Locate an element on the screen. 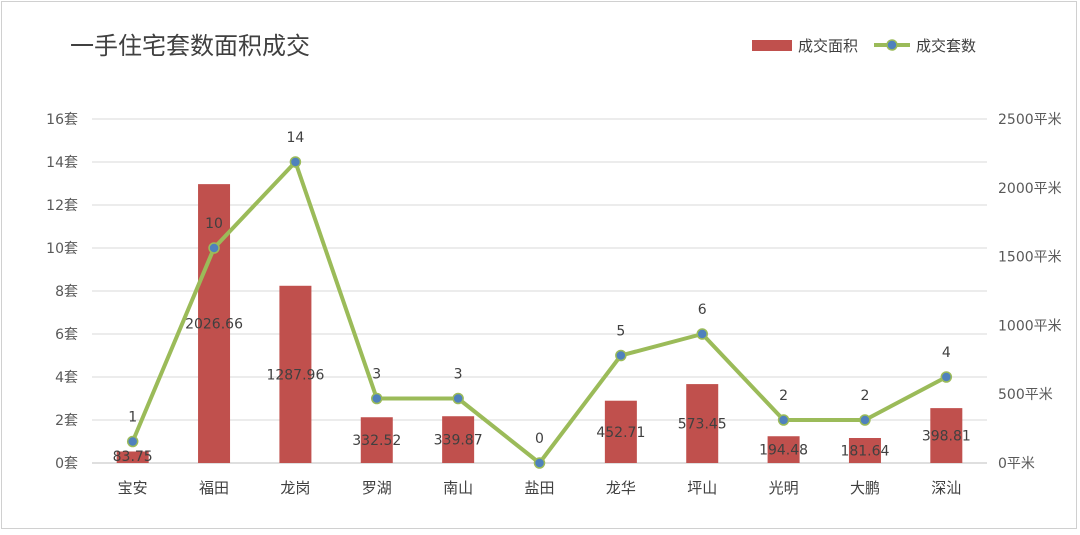 The width and height of the screenshot is (1080, 535). x-category-label: 南山 is located at coordinates (458, 488).